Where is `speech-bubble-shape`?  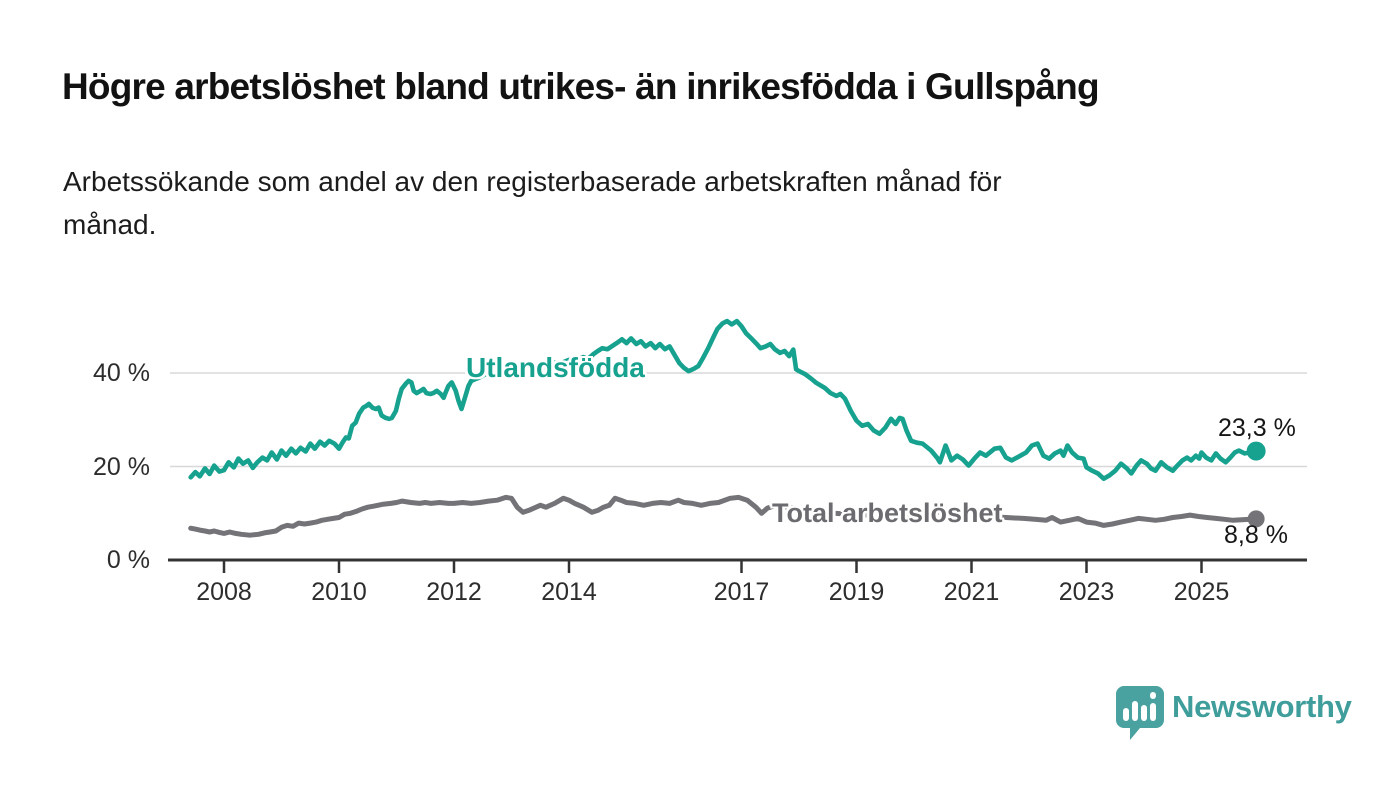
speech-bubble-shape is located at coordinates (1140, 713).